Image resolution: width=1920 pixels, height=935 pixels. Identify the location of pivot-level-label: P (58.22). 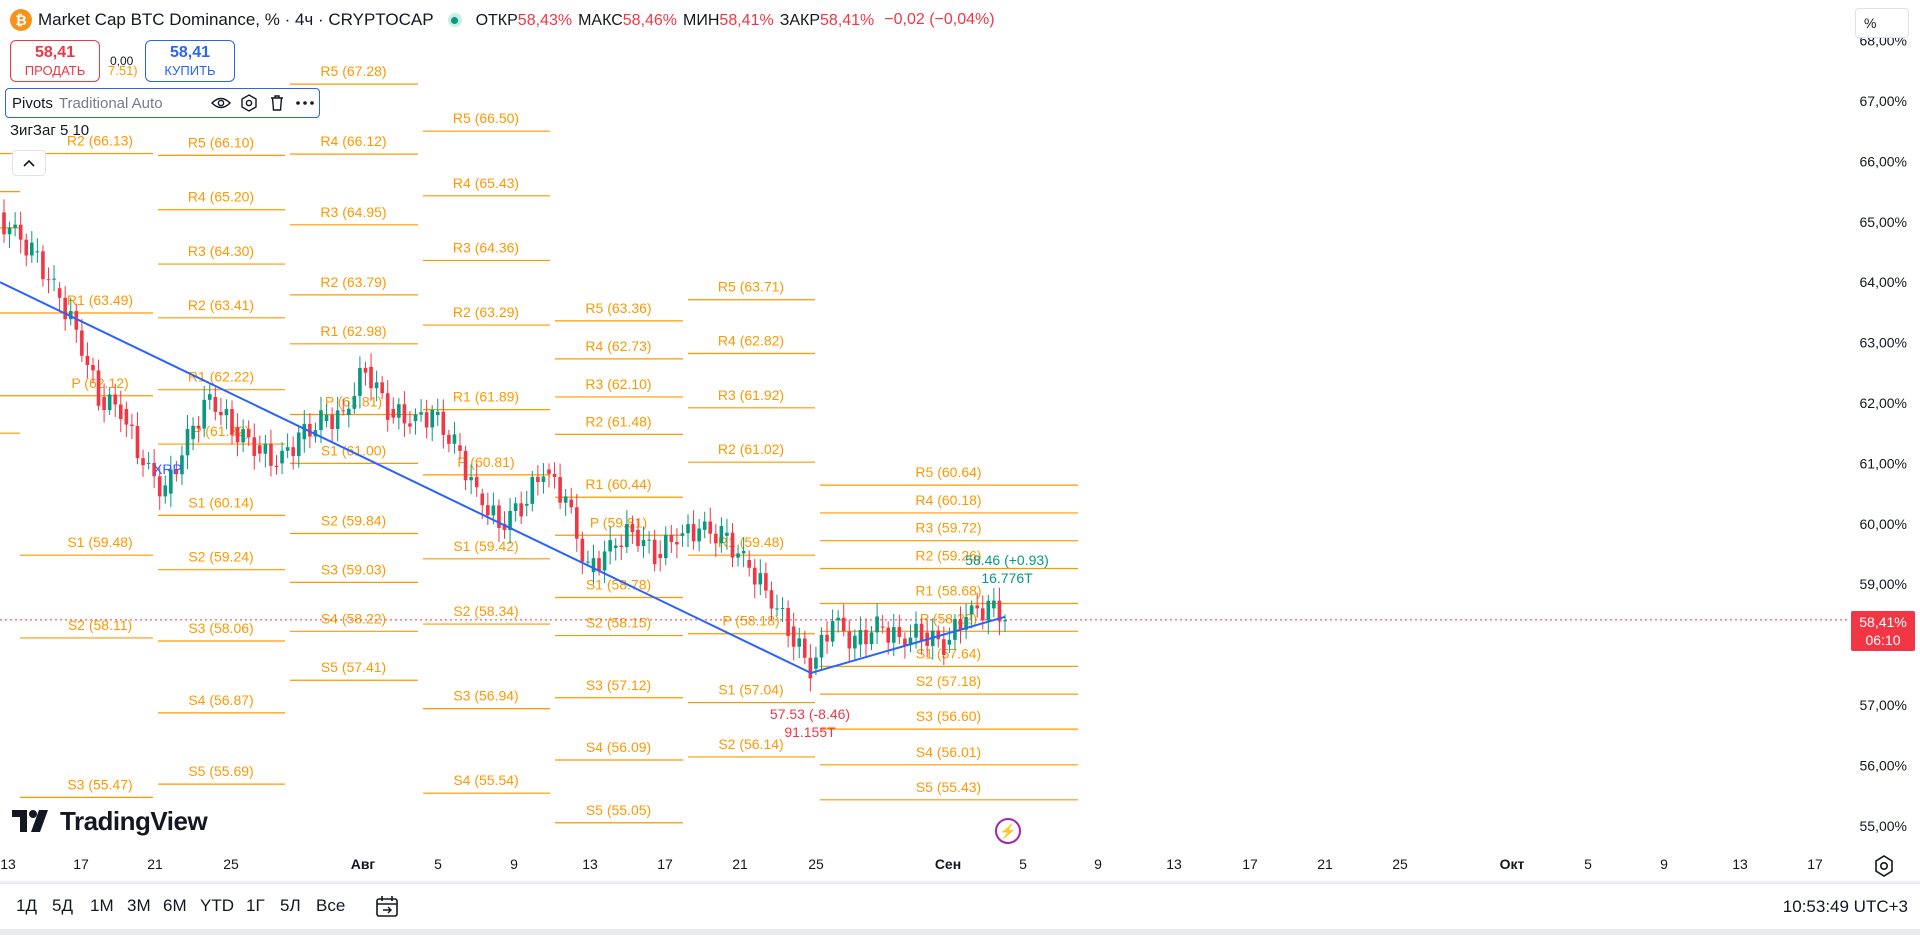
(948, 618).